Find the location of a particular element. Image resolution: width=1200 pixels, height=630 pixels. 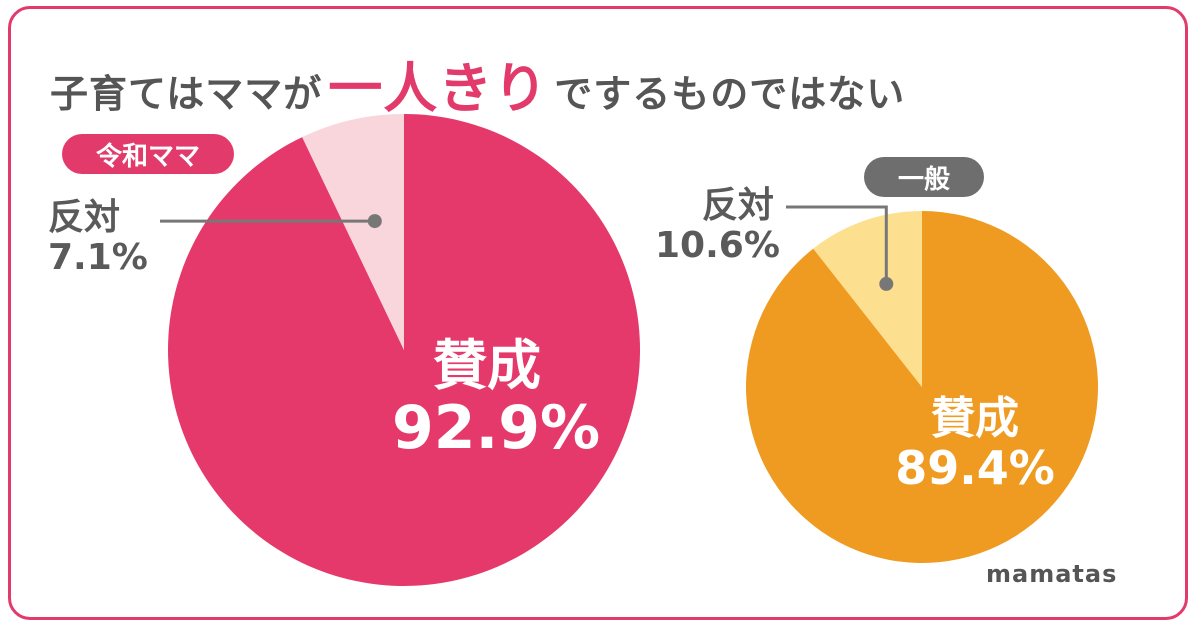

legend-badge-general: 一般 is located at coordinates (924, 177).